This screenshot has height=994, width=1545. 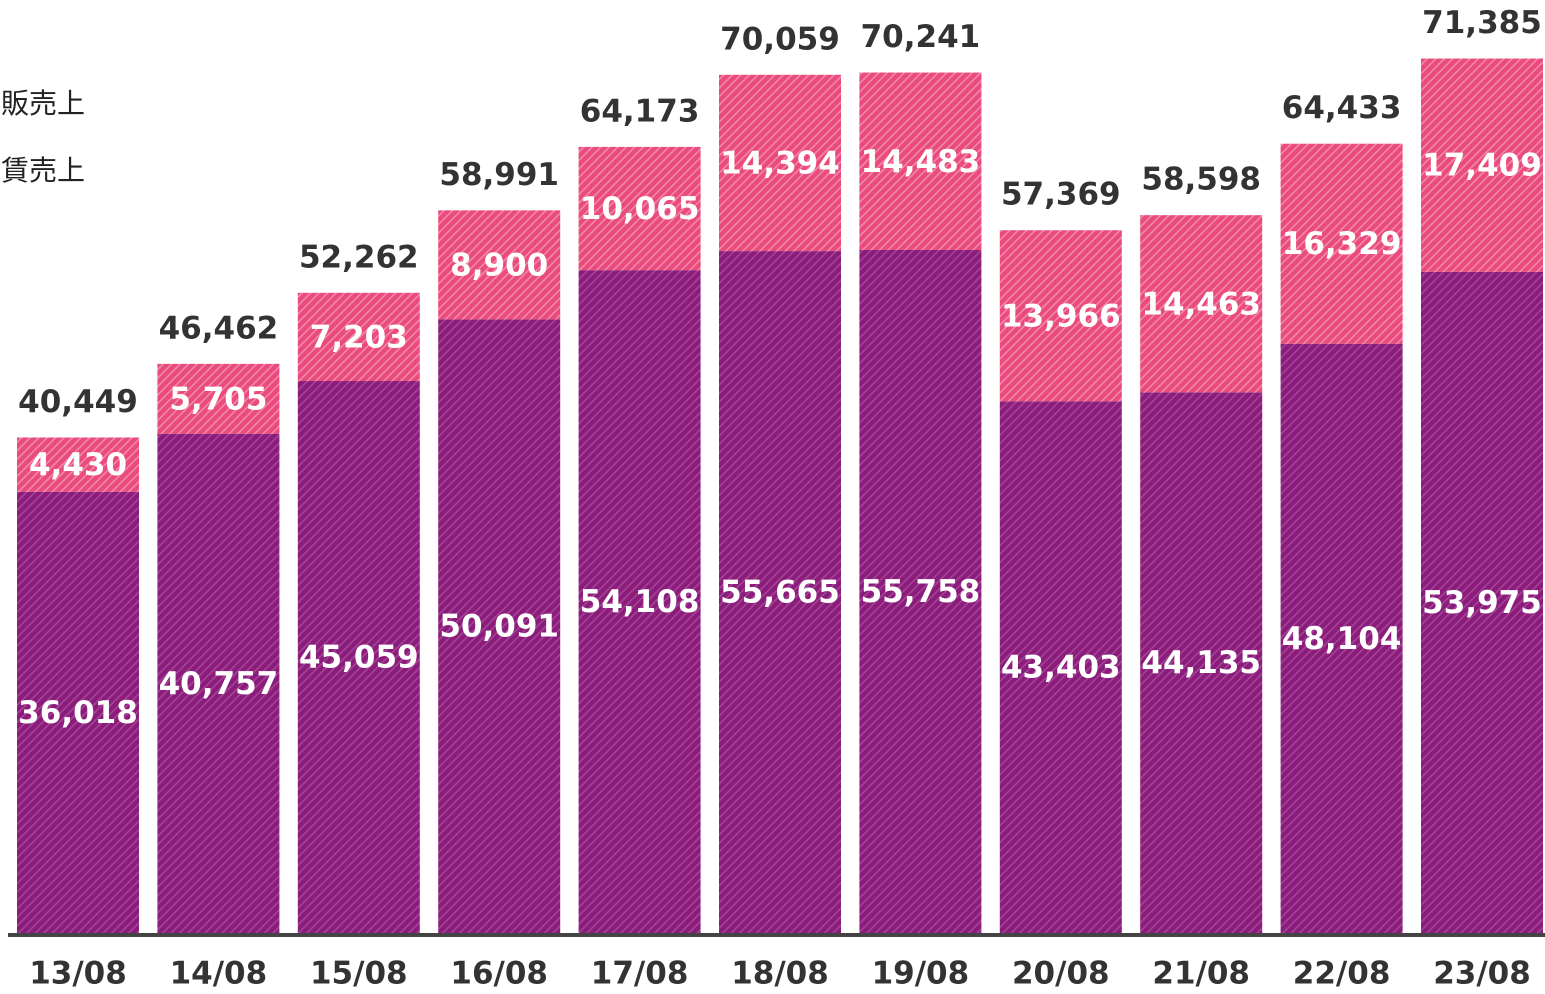 I want to click on total-label: 64,173, so click(x=640, y=111).